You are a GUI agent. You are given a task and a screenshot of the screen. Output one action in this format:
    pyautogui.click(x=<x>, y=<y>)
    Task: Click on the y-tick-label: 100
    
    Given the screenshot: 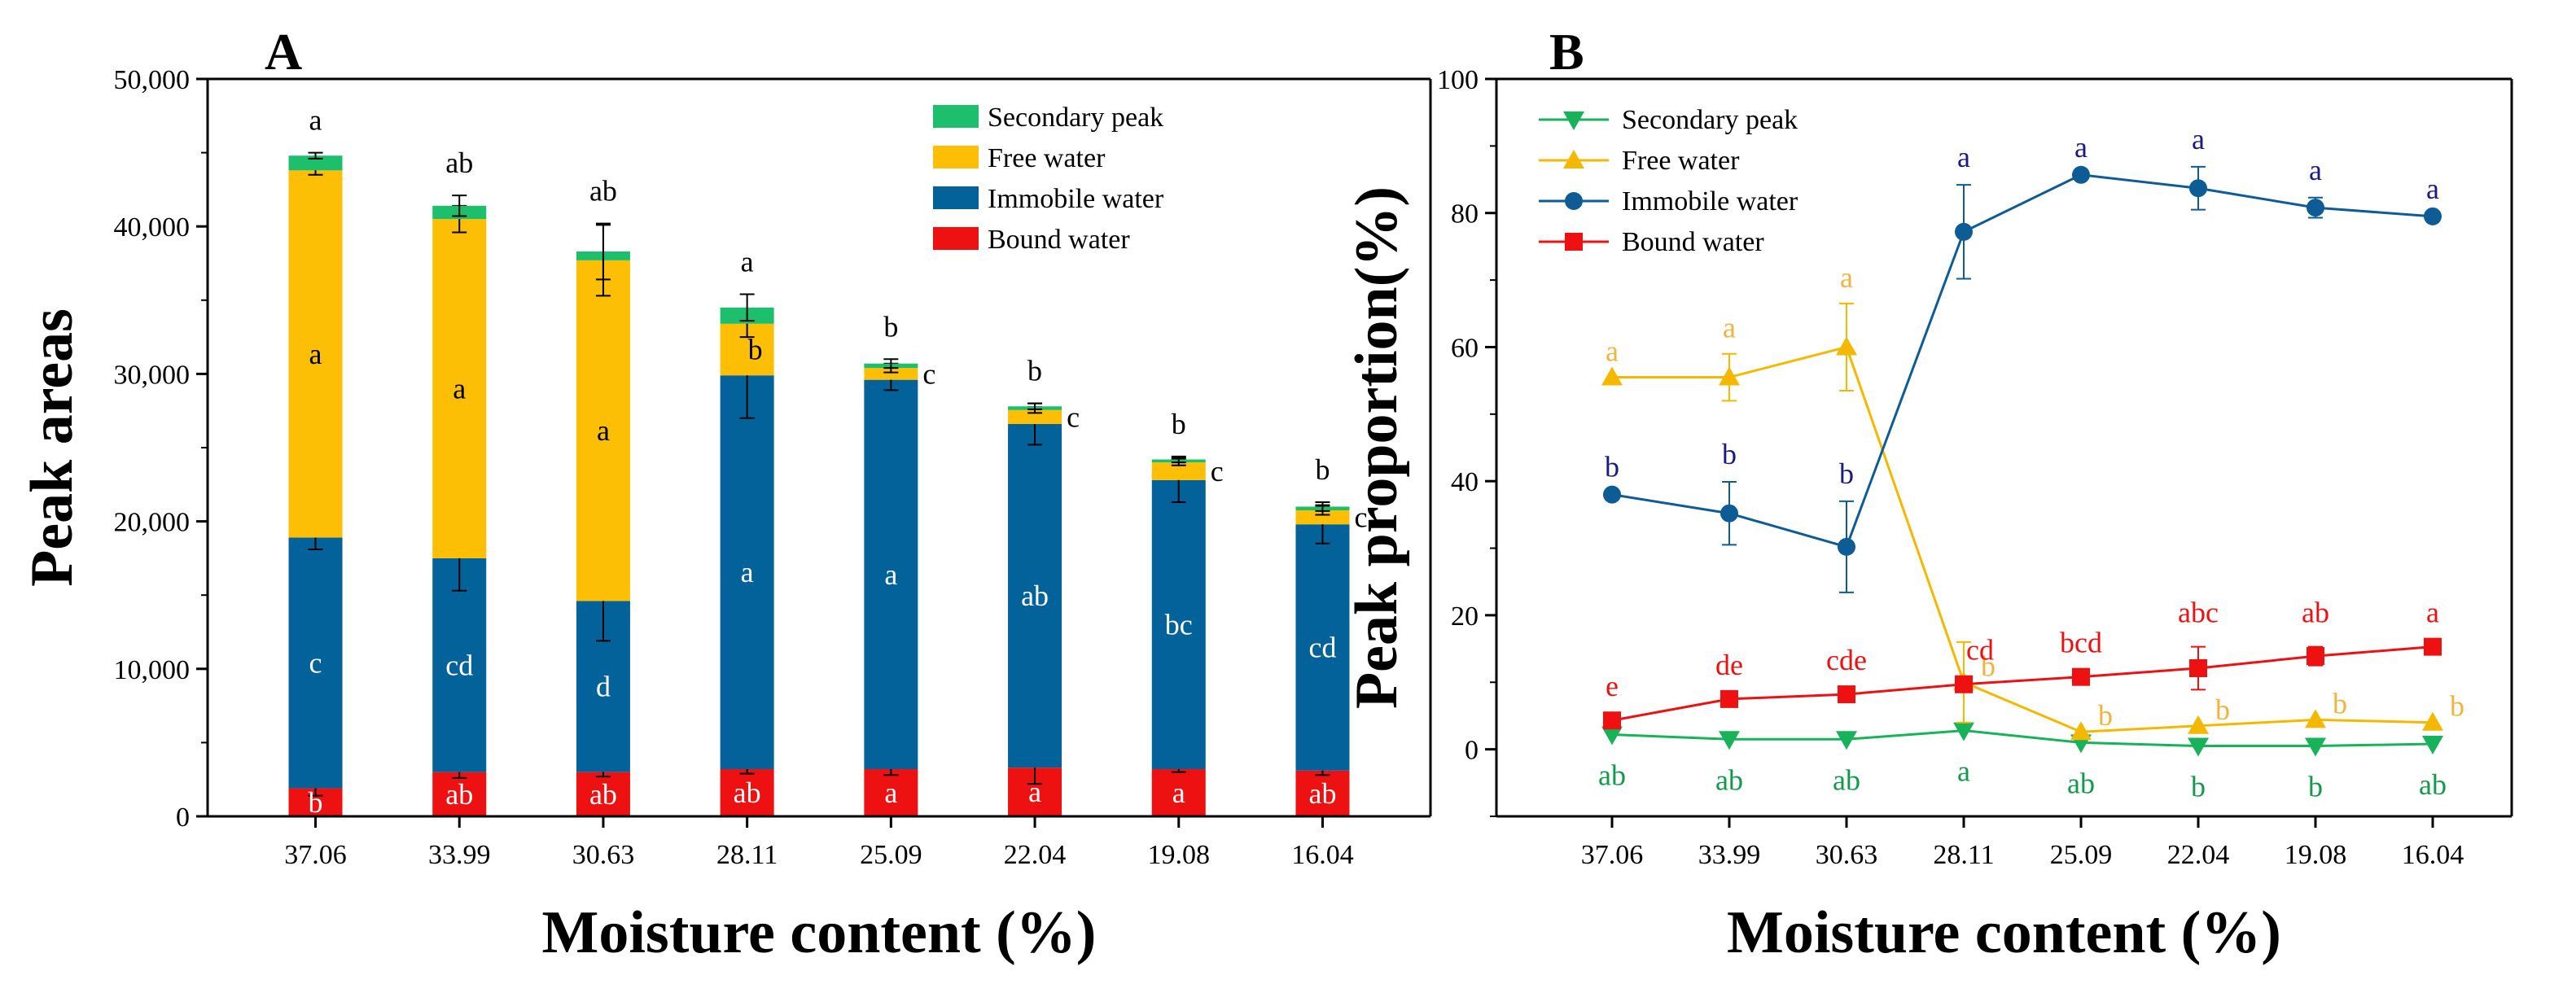 What is the action you would take?
    pyautogui.click(x=1458, y=80)
    